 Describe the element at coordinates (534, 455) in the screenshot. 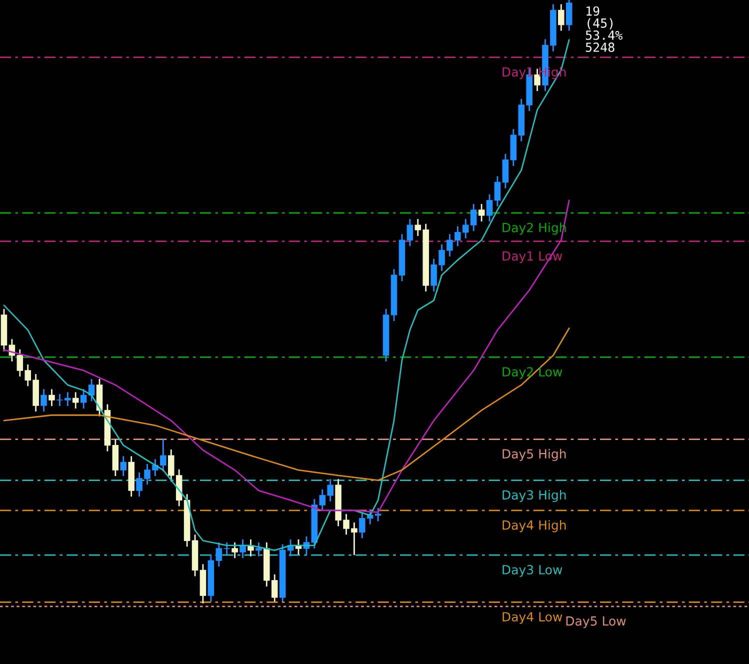

I see `ref-line-label: Day5 High` at that location.